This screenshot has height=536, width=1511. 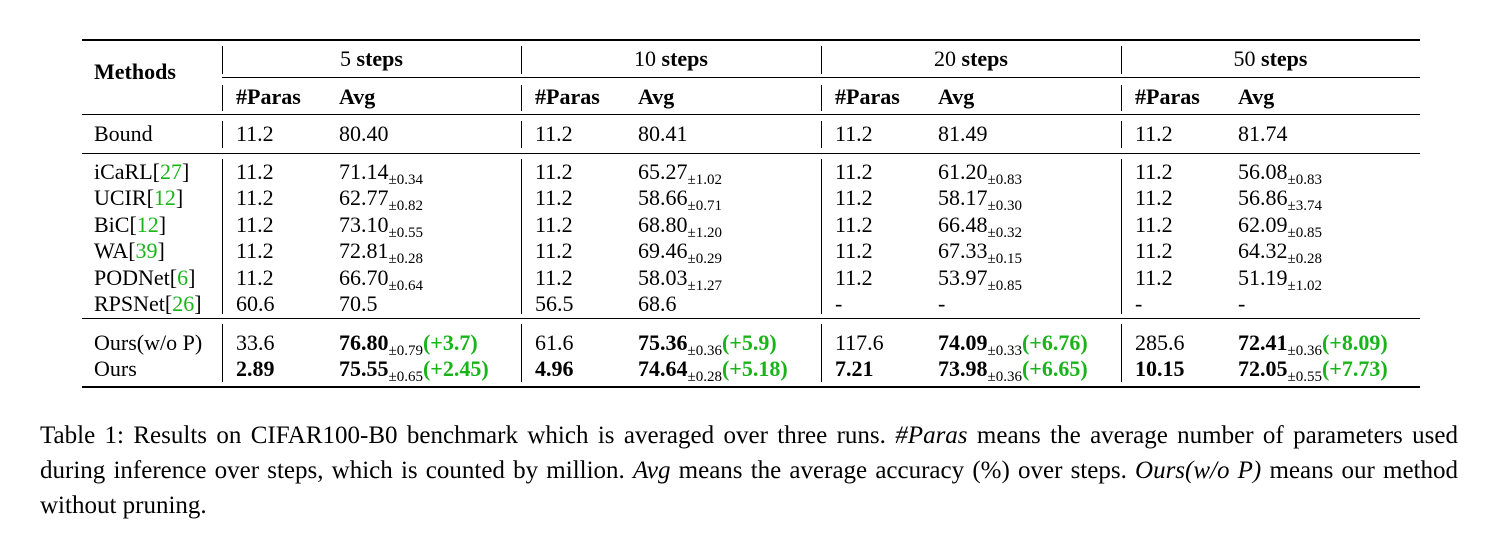 What do you see at coordinates (1198, 470) in the screenshot?
I see `caption-term-ours-wo-p: Ours(w/o P)` at bounding box center [1198, 470].